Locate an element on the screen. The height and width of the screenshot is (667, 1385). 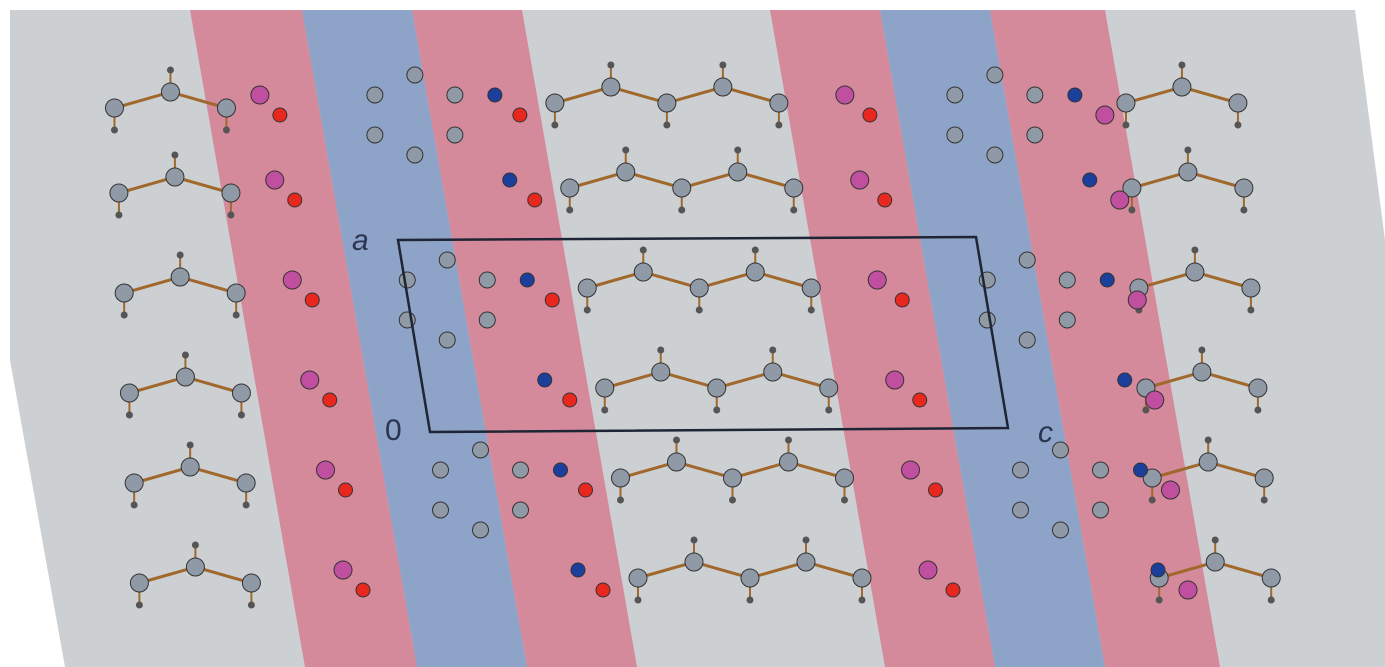
origin-label: 0 is located at coordinates (393, 430).